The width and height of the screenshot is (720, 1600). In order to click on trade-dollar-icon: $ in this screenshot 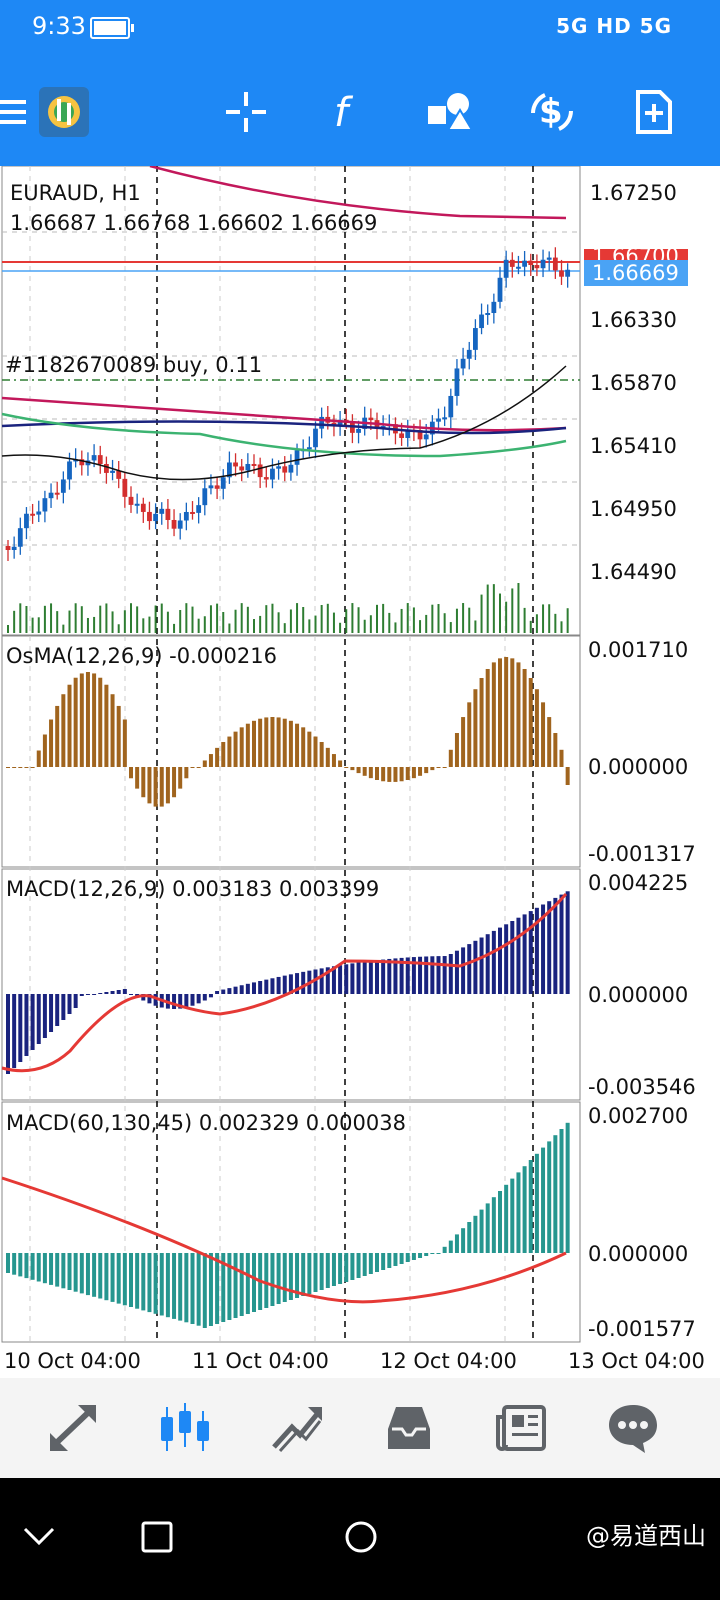, I will do `click(552, 112)`.